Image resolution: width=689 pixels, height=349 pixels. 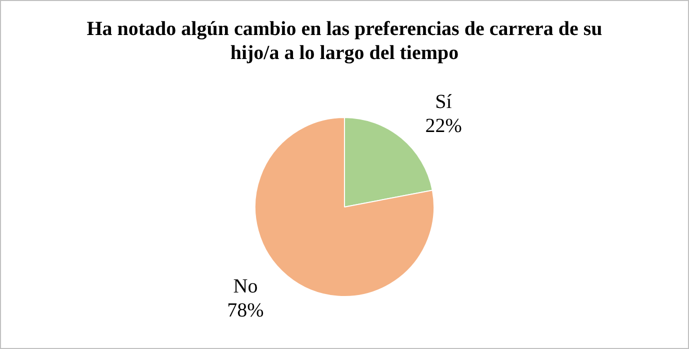 What do you see at coordinates (345, 41) in the screenshot?
I see `chart-title: Ha notado algún cambio en las preferencias de carrera de su hijo/a a lo largo del tiempo` at bounding box center [345, 41].